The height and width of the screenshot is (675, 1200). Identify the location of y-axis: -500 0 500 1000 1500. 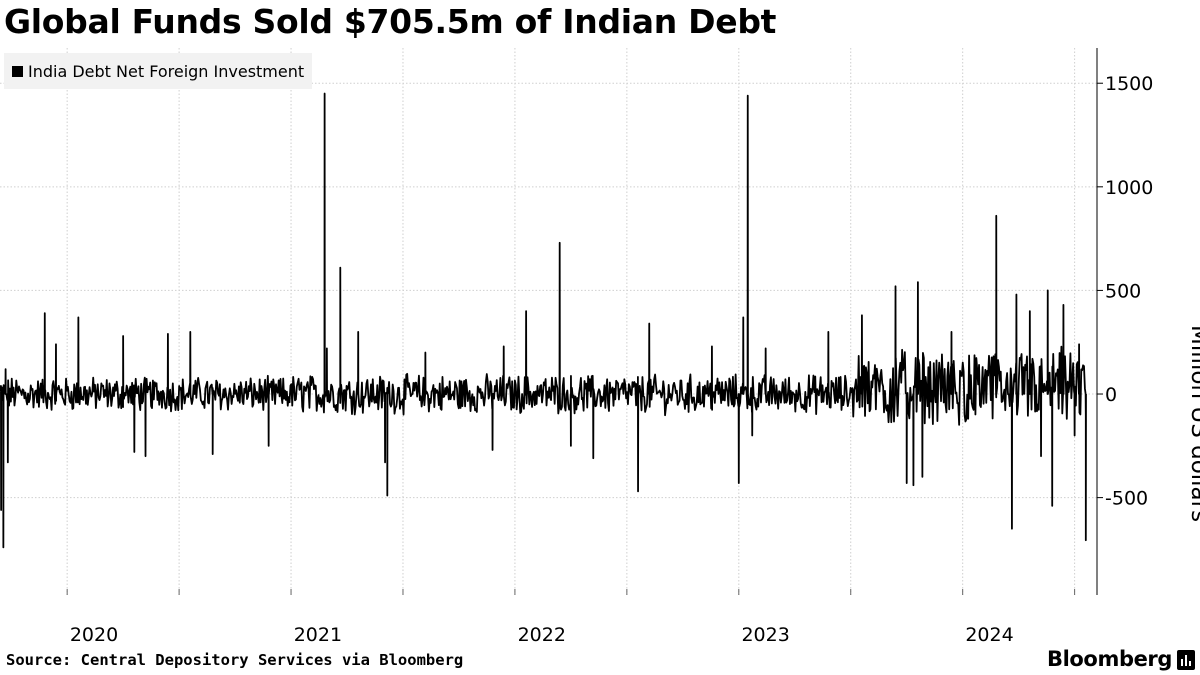
(1124, 321).